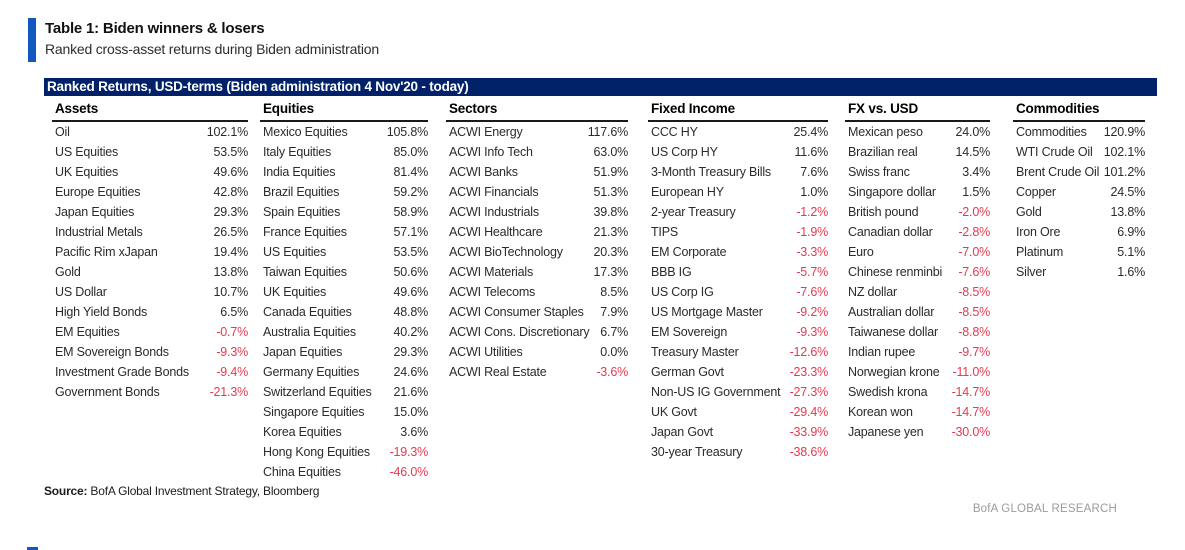 The width and height of the screenshot is (1185, 550). I want to click on asset-label: Investment Grade Bonds, so click(122, 372).